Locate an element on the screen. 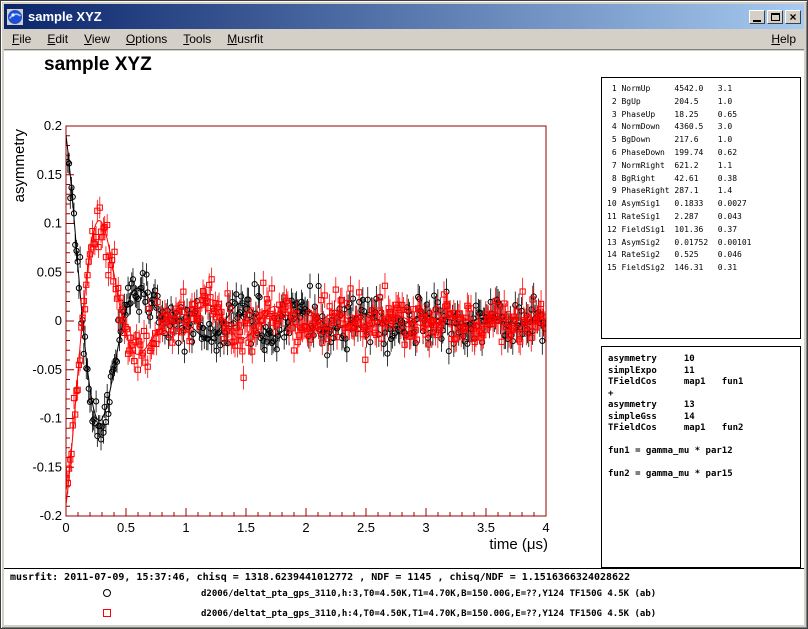 The image size is (808, 629). menubar: File Edit View Options Tools Musrfit Help is located at coordinates (404, 39).